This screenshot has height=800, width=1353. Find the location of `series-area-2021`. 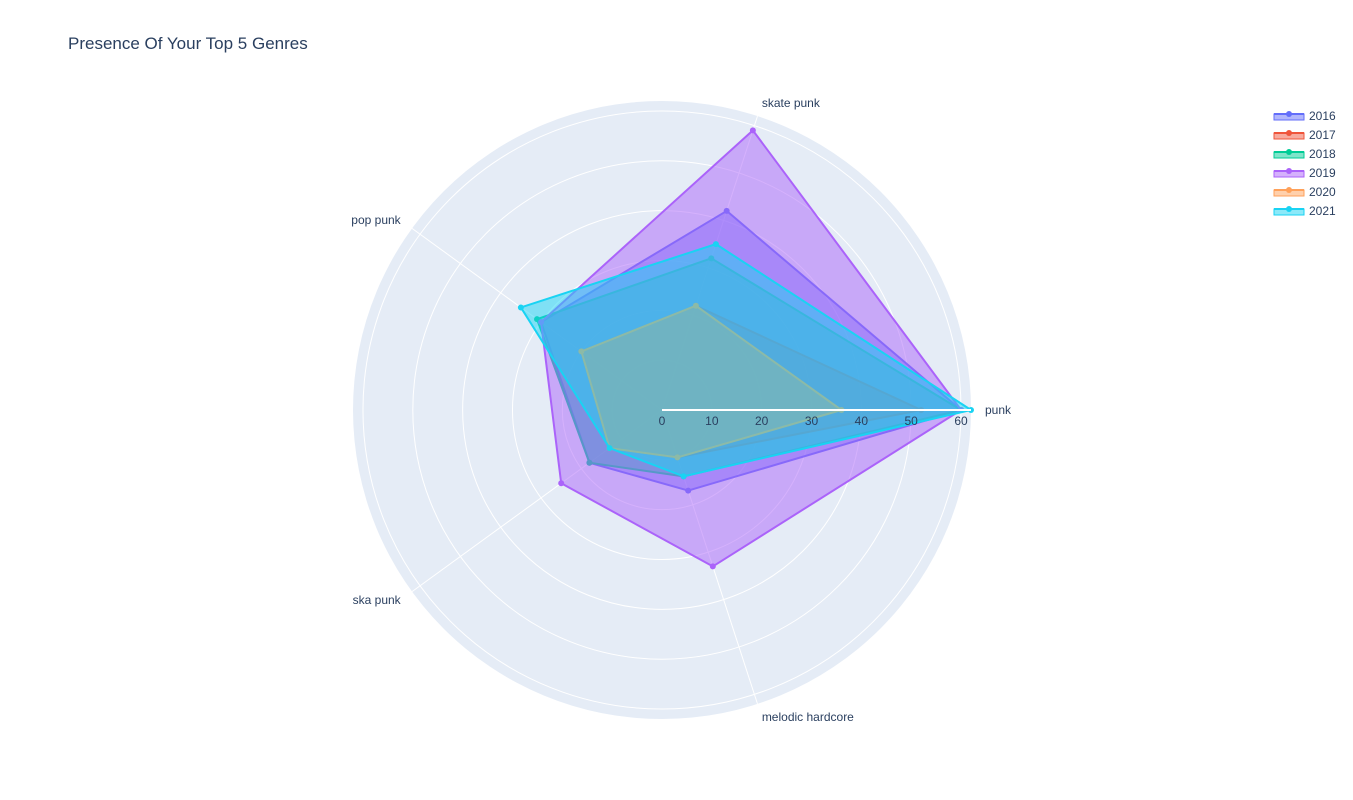

series-area-2021 is located at coordinates (745, 360).